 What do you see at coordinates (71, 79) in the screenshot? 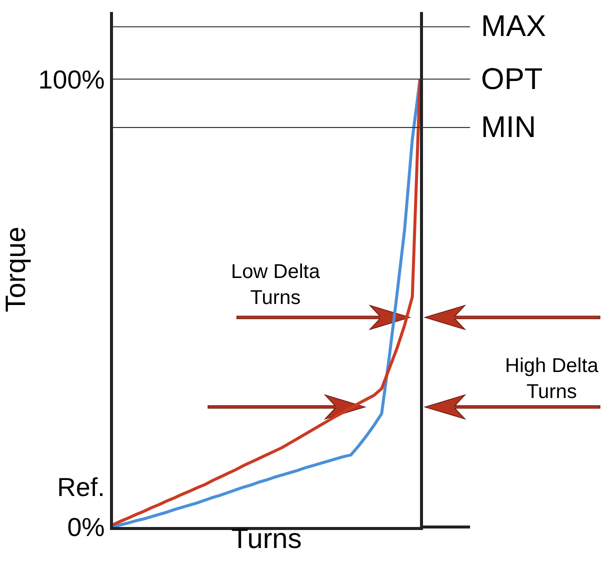
I see `y-tick-label: 100%` at bounding box center [71, 79].